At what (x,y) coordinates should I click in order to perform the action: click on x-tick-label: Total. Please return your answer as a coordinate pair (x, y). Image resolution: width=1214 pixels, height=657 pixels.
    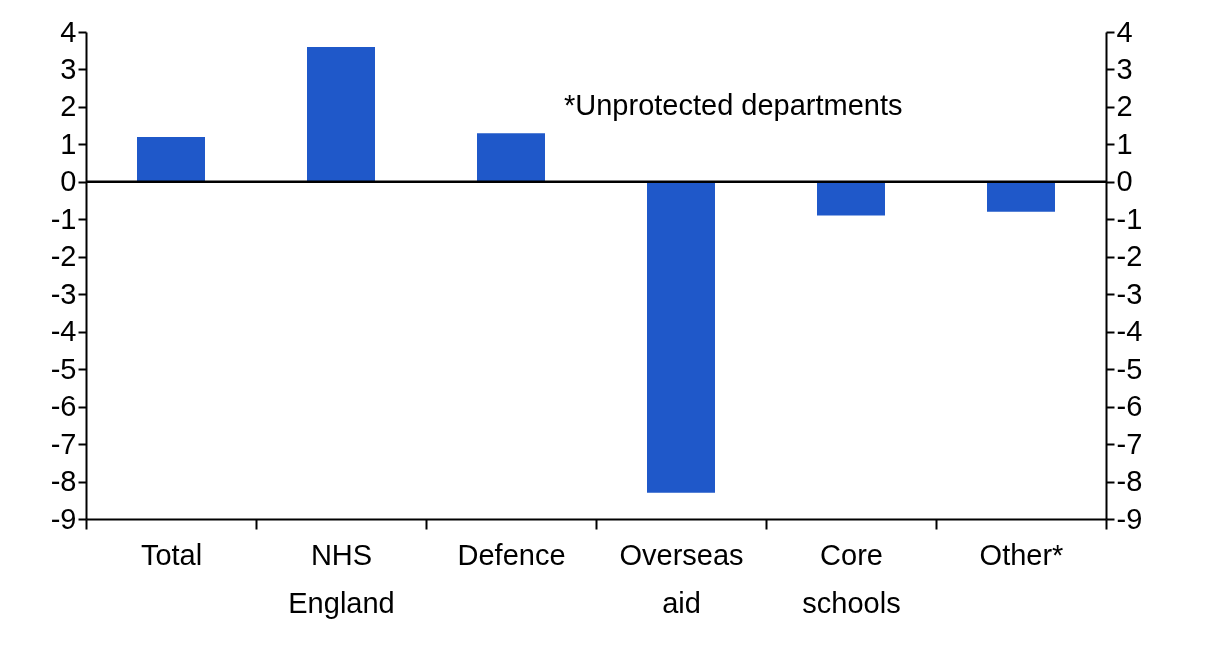
    Looking at the image, I should click on (171, 554).